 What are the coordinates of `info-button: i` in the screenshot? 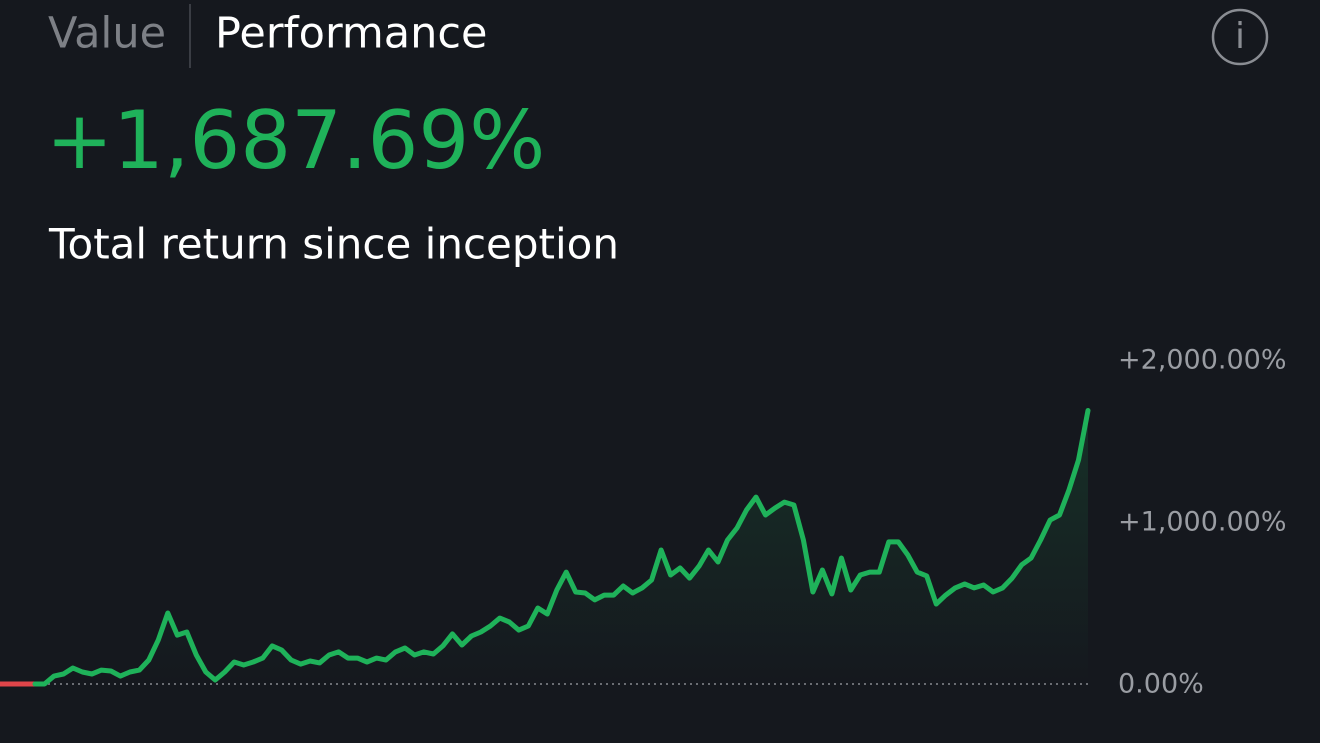 It's located at (1240, 37).